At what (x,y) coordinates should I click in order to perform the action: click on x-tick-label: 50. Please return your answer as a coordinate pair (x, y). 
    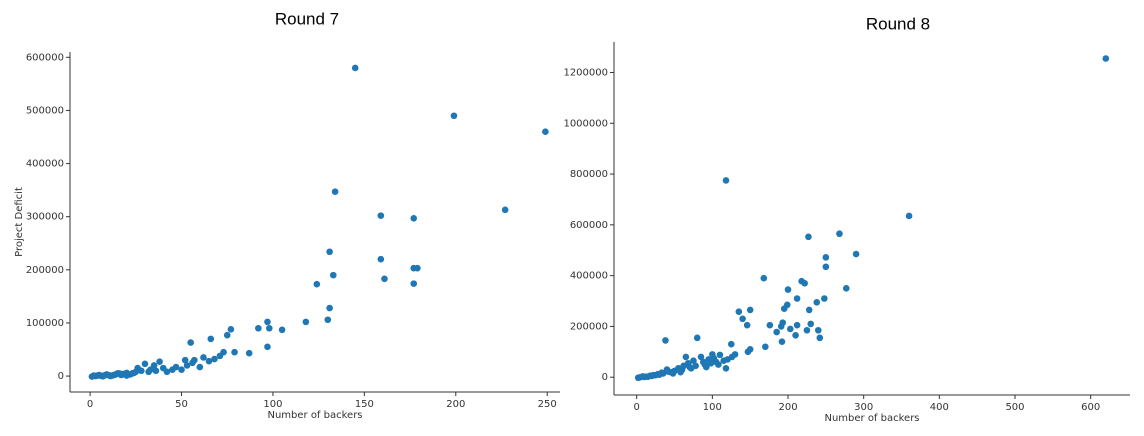
    Looking at the image, I should click on (181, 404).